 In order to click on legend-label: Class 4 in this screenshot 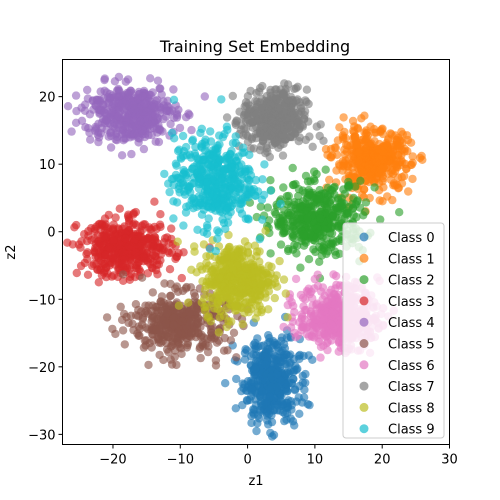, I will do `click(411, 323)`.